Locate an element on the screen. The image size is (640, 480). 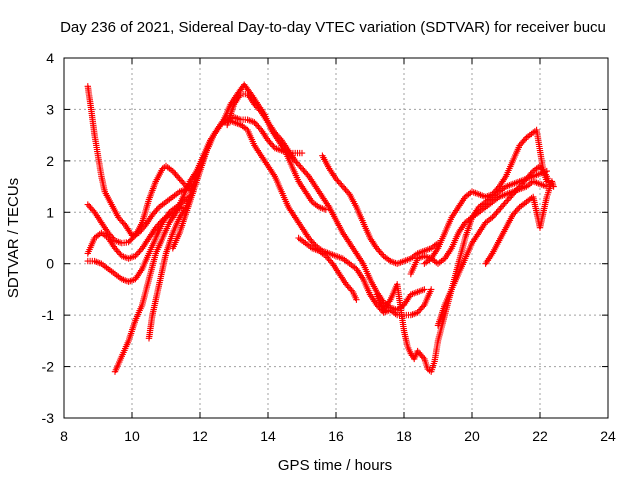
y-tick-label: 0 is located at coordinates (50, 264).